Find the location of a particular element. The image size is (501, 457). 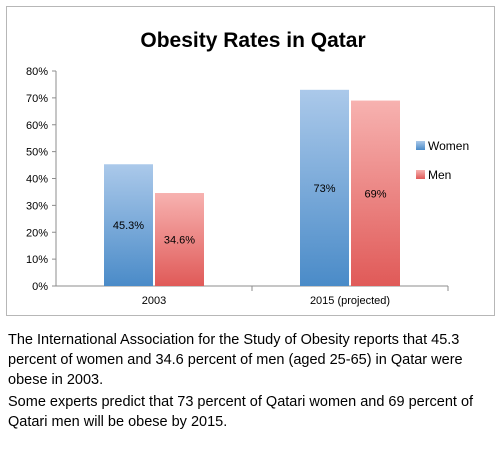

y-tick-label: 50% is located at coordinates (37, 153).